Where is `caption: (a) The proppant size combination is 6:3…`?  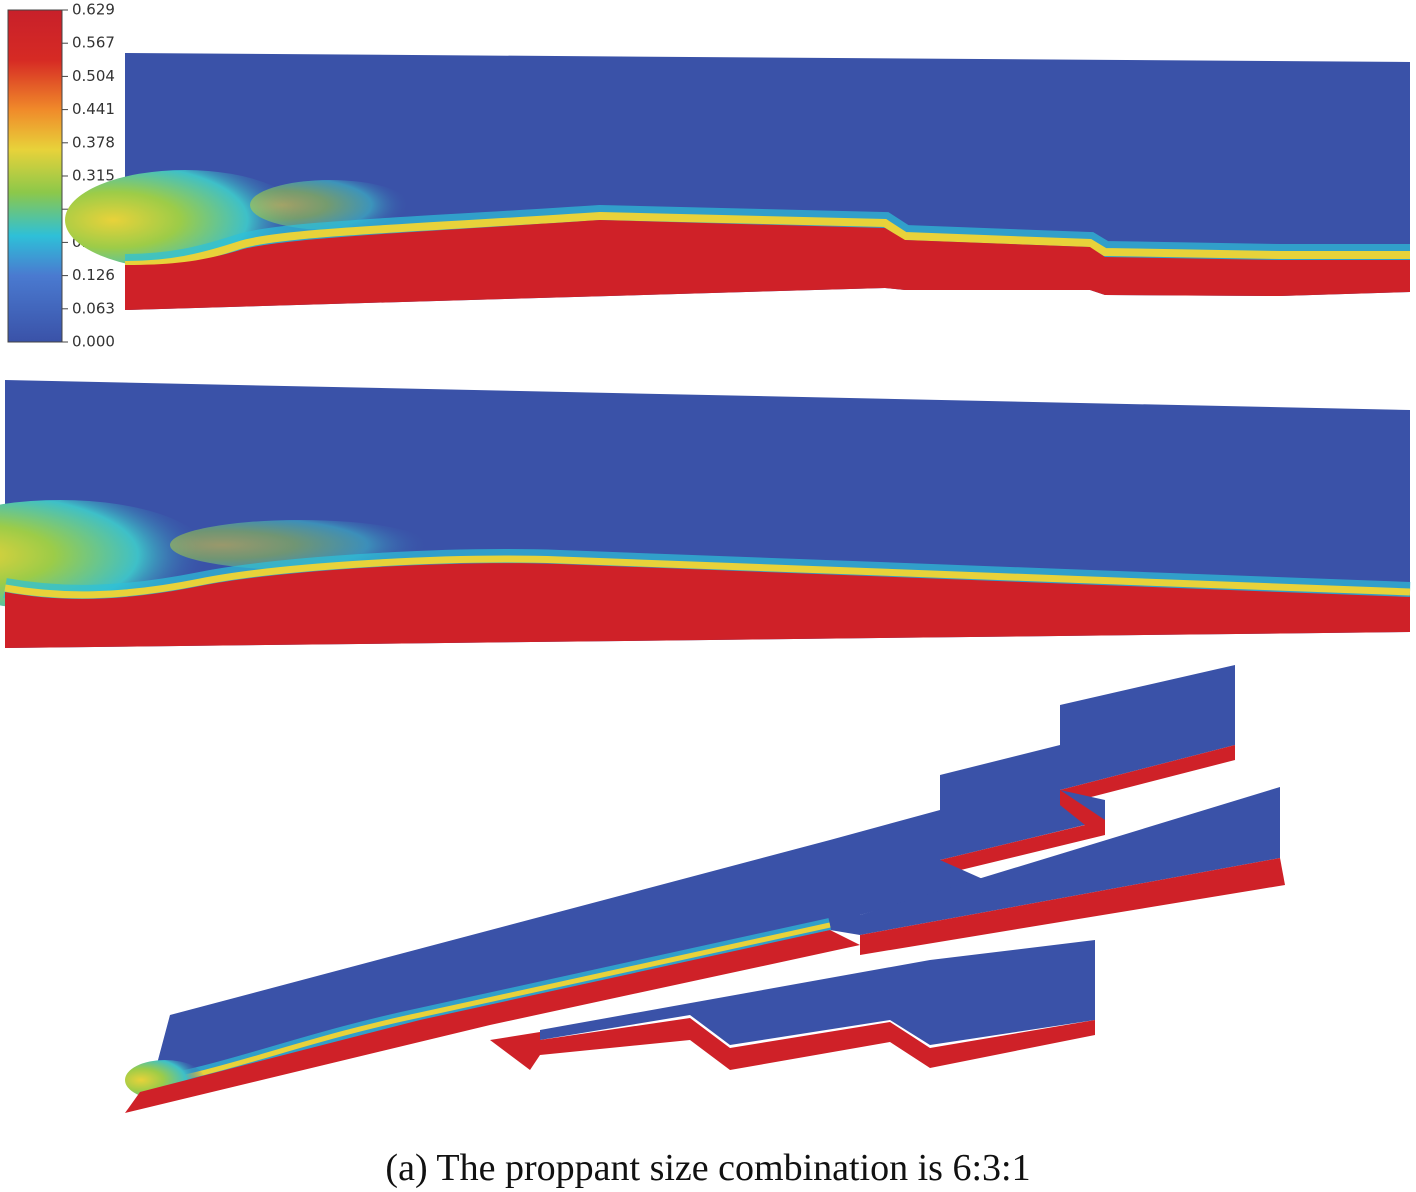
caption: (a) The proppant size combination is 6:3… is located at coordinates (707, 1168).